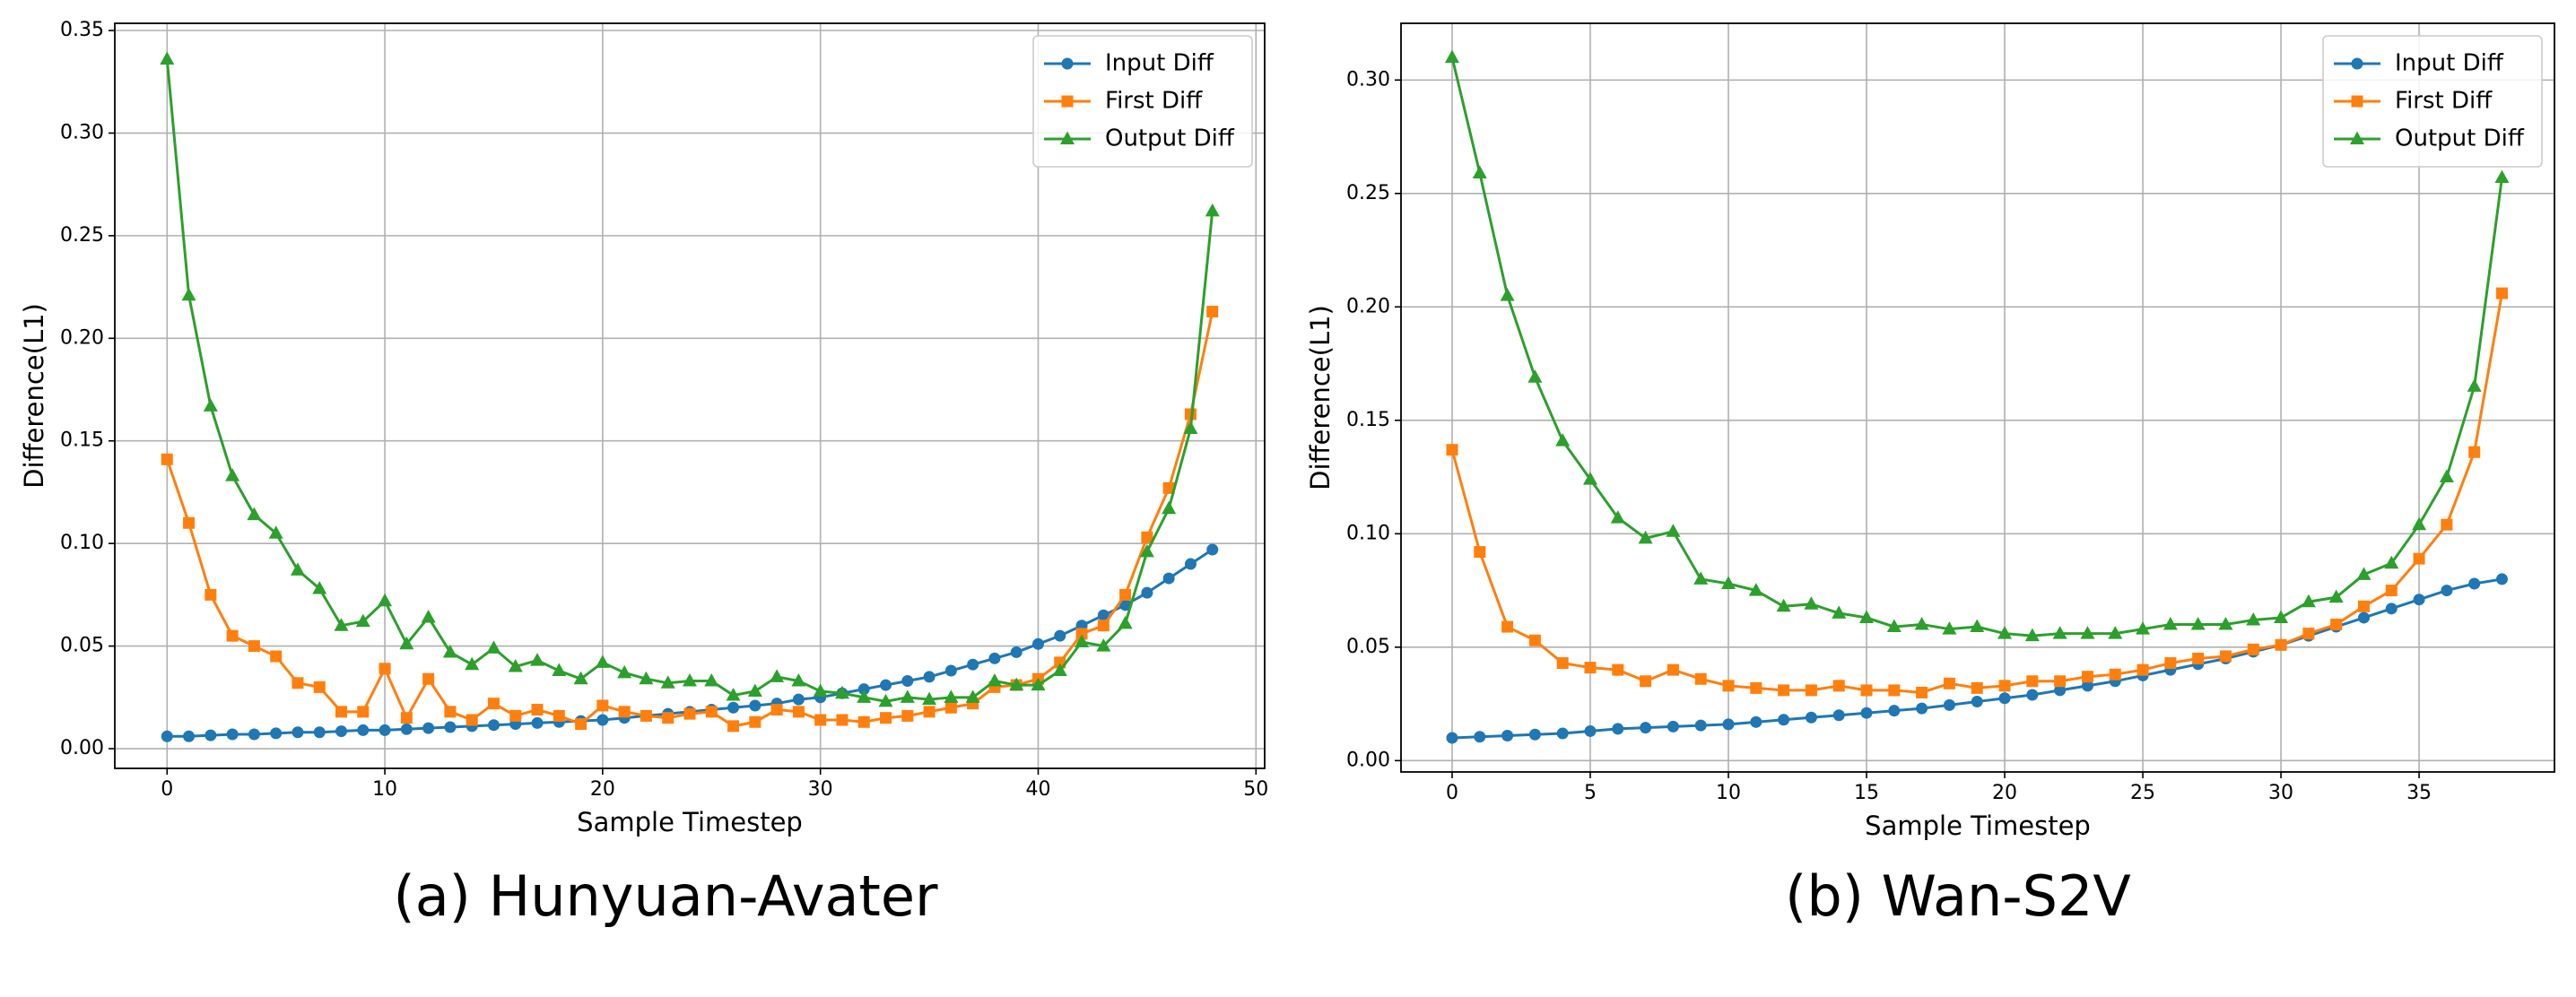  What do you see at coordinates (2449, 63) in the screenshot?
I see `legend-label: Input Diff` at bounding box center [2449, 63].